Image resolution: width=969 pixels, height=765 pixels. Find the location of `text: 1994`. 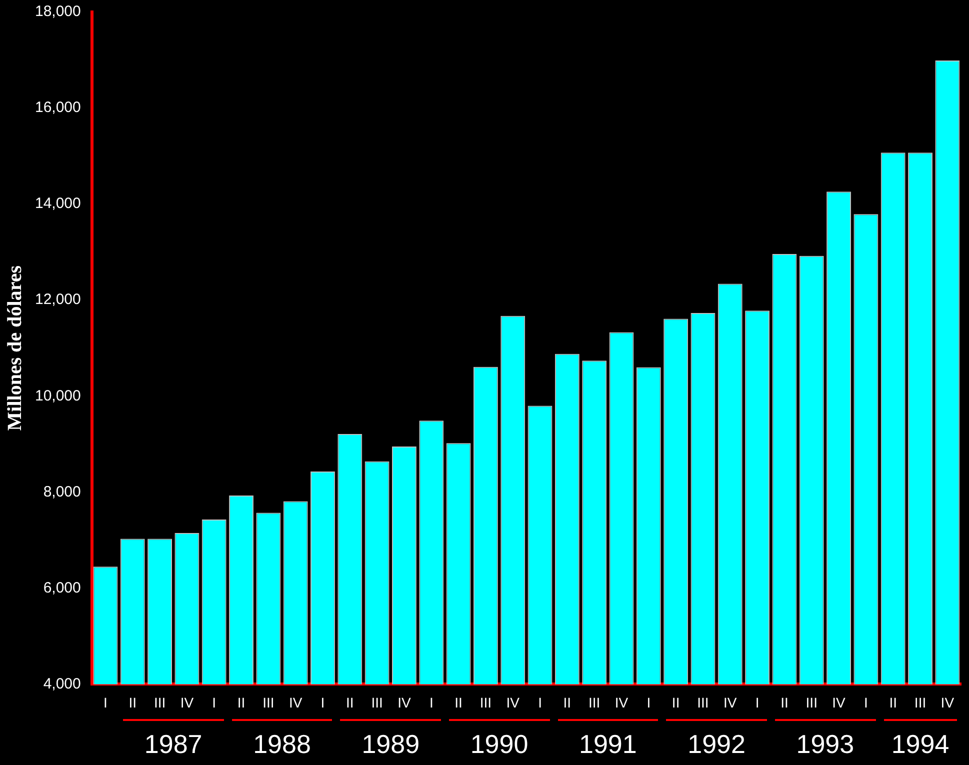

text: 1994 is located at coordinates (920, 744).